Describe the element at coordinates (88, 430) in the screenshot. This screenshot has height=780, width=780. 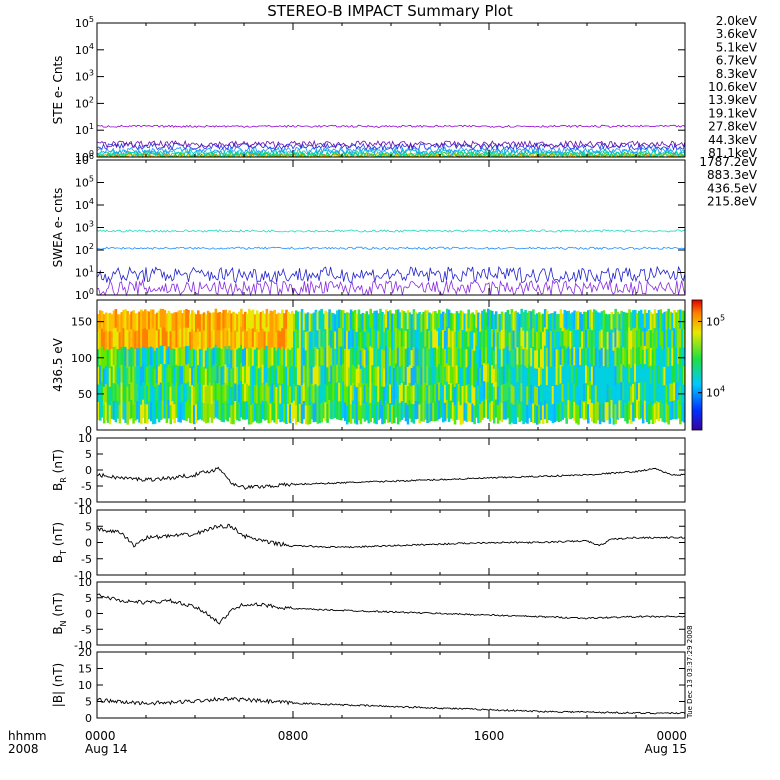
I see `y-tick-label: 0` at that location.